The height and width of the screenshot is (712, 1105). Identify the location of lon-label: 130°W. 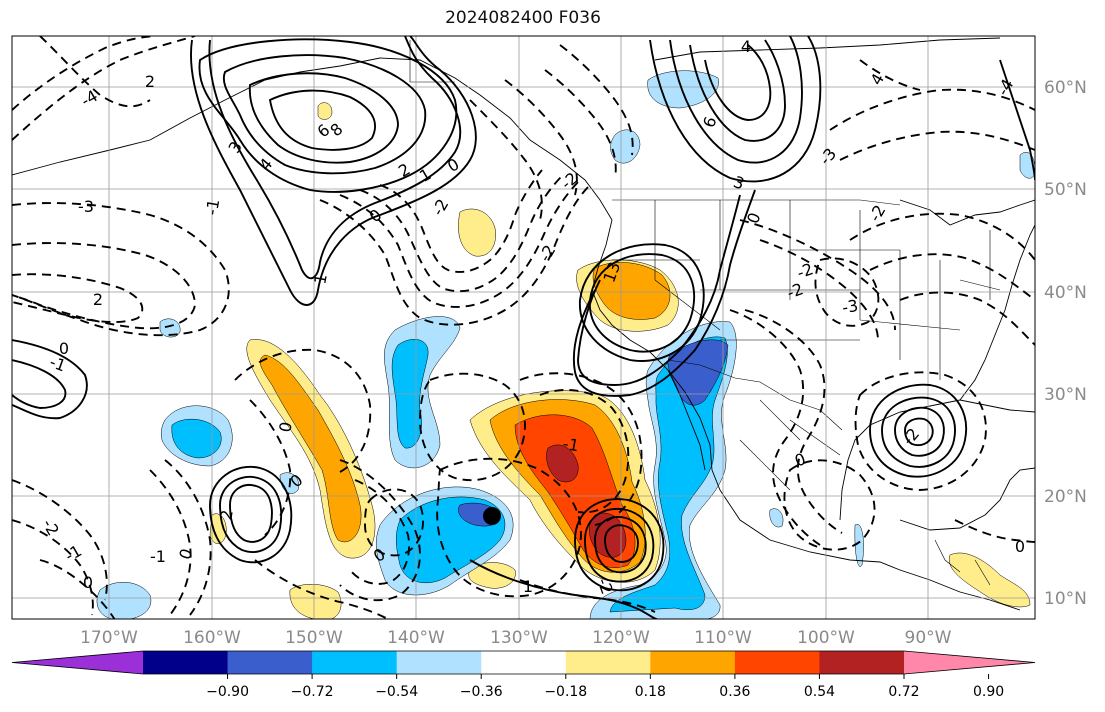
(519, 638).